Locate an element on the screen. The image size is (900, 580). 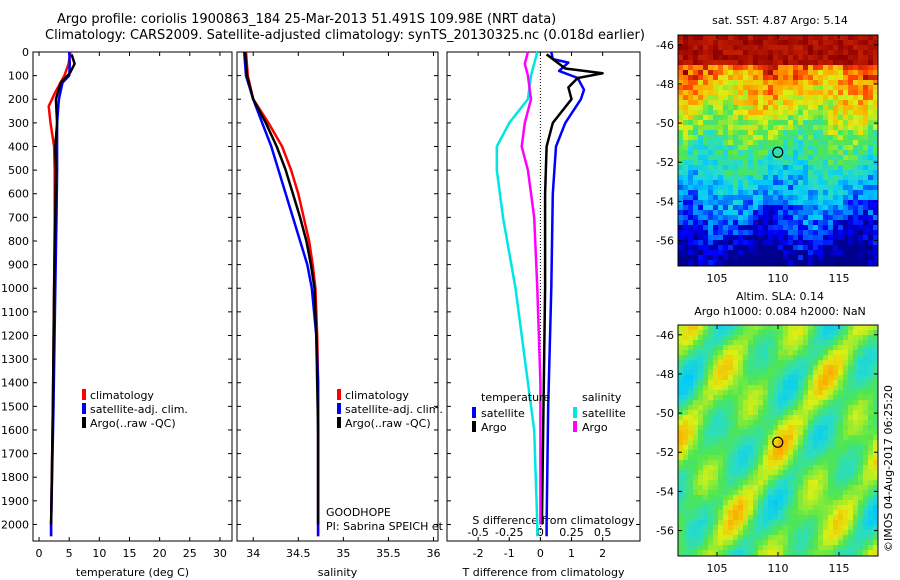
sla-map-xtick-label: 110 is located at coordinates (778, 568).